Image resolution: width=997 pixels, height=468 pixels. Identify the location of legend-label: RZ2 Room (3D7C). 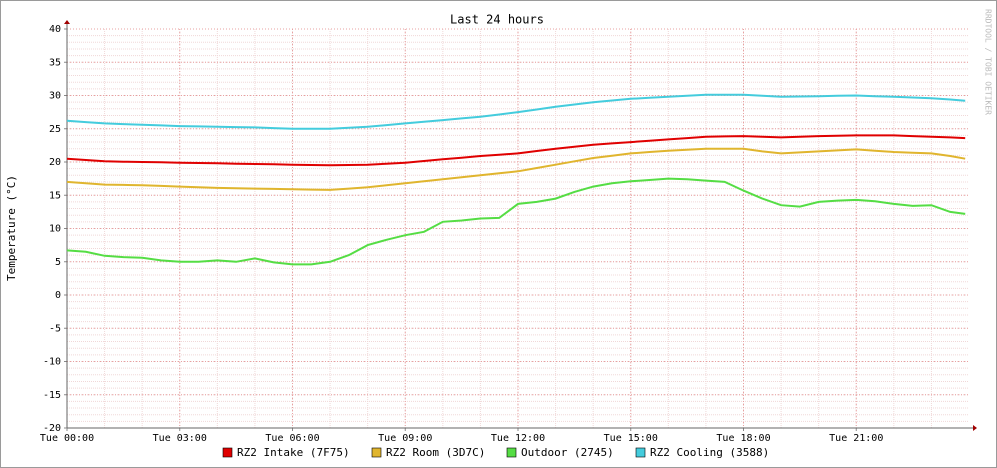
(435, 452).